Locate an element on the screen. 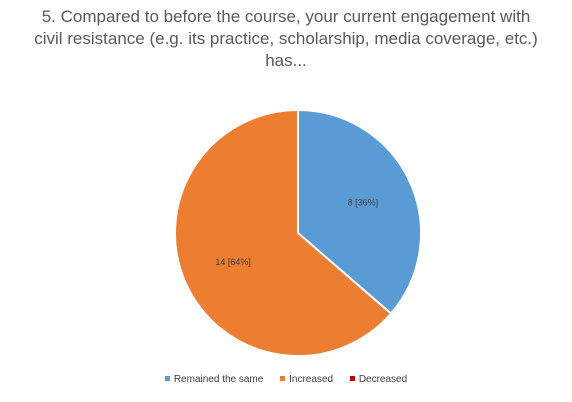 The width and height of the screenshot is (572, 402). legend-label-remained-the-same: Remained the same is located at coordinates (218, 379).